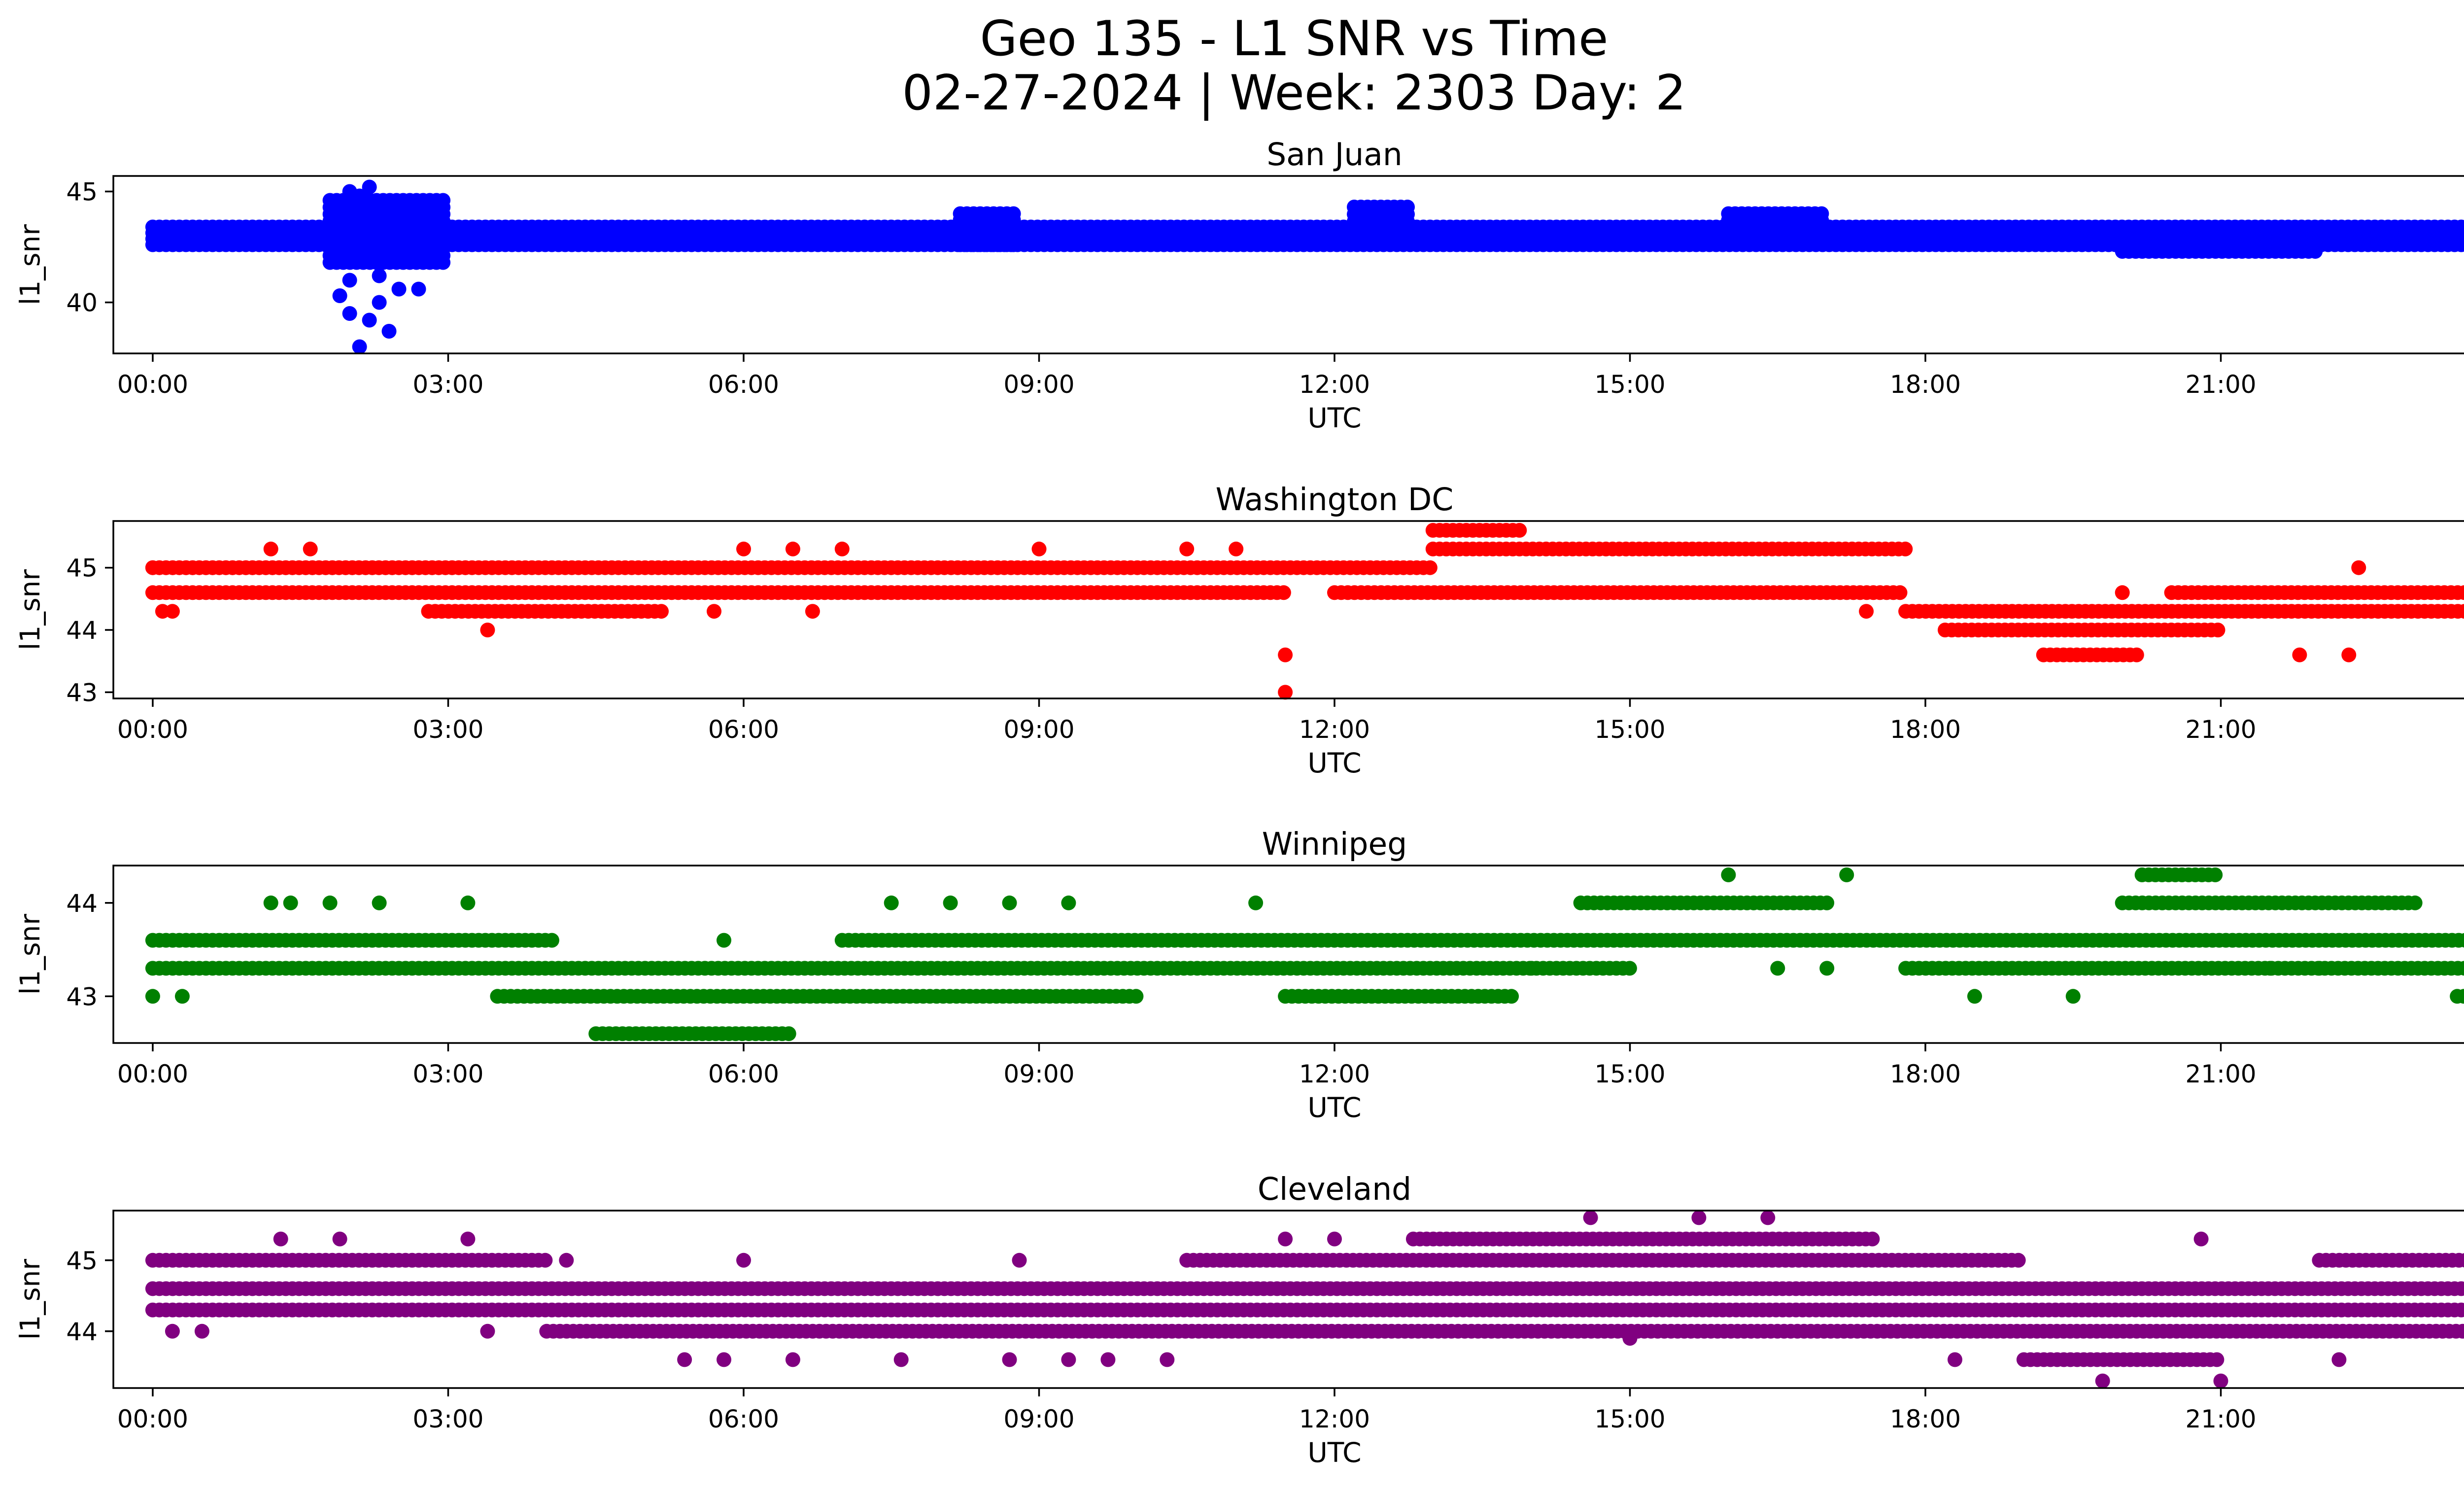  I want to click on subplot-title: Cleveland, so click(1334, 1189).